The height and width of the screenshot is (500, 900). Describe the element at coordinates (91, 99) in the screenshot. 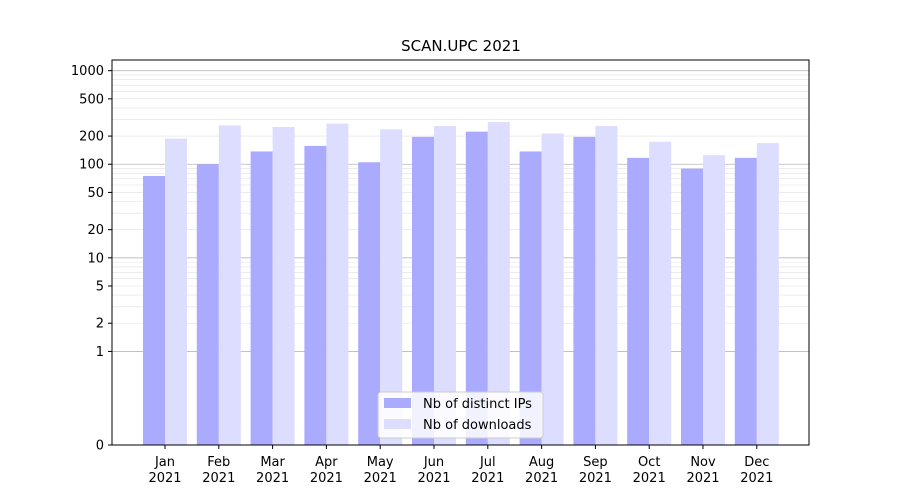

I see `y-tick-label: 500` at that location.